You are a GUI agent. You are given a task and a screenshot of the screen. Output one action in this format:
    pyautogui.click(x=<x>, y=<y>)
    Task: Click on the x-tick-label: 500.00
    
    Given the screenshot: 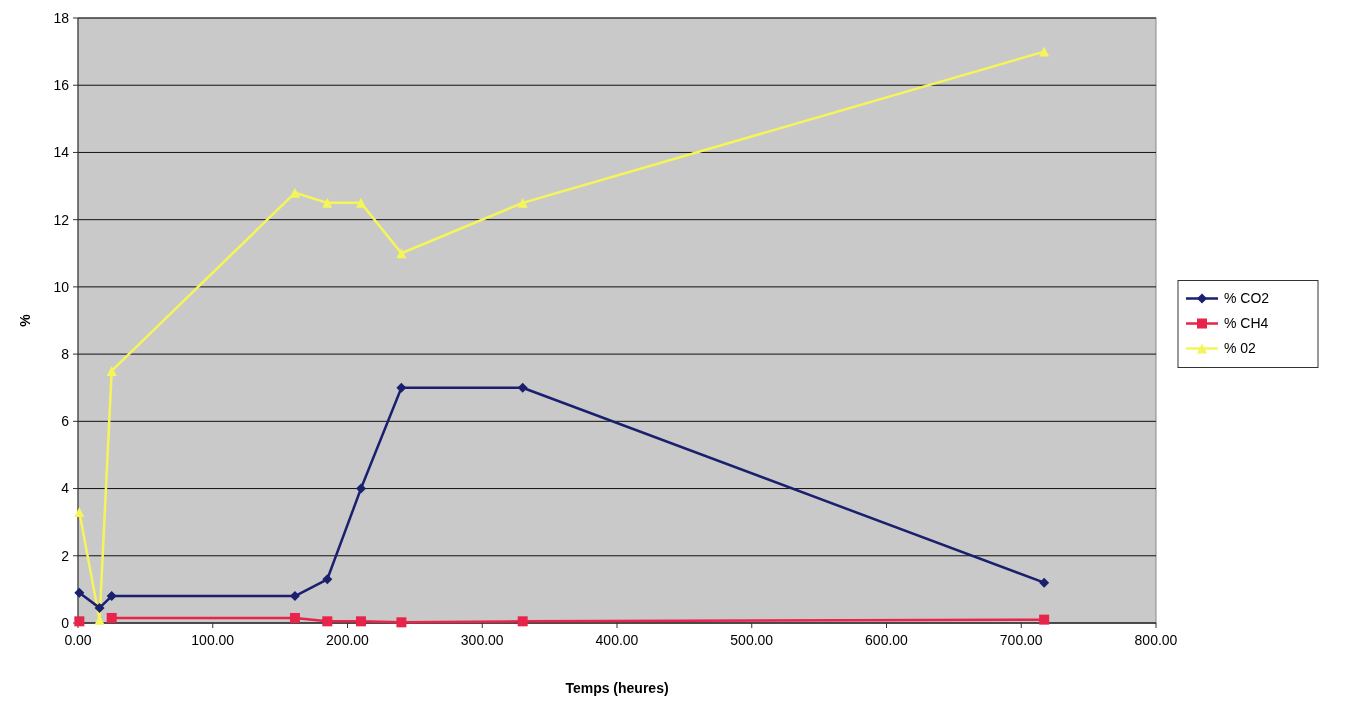 What is the action you would take?
    pyautogui.click(x=752, y=640)
    